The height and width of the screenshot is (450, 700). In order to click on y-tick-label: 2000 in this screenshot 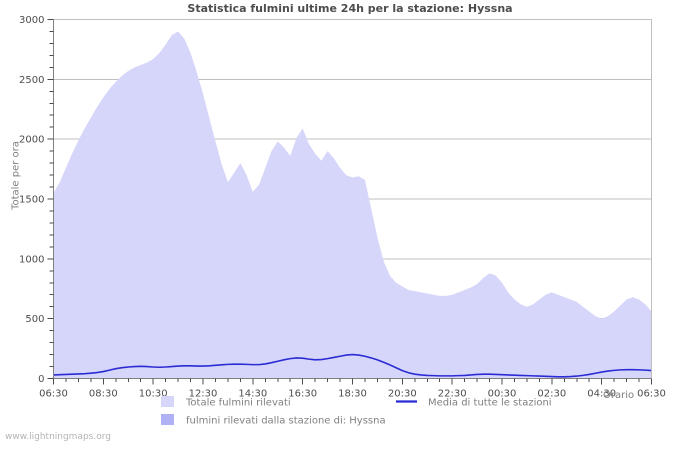, I will do `click(31, 140)`.